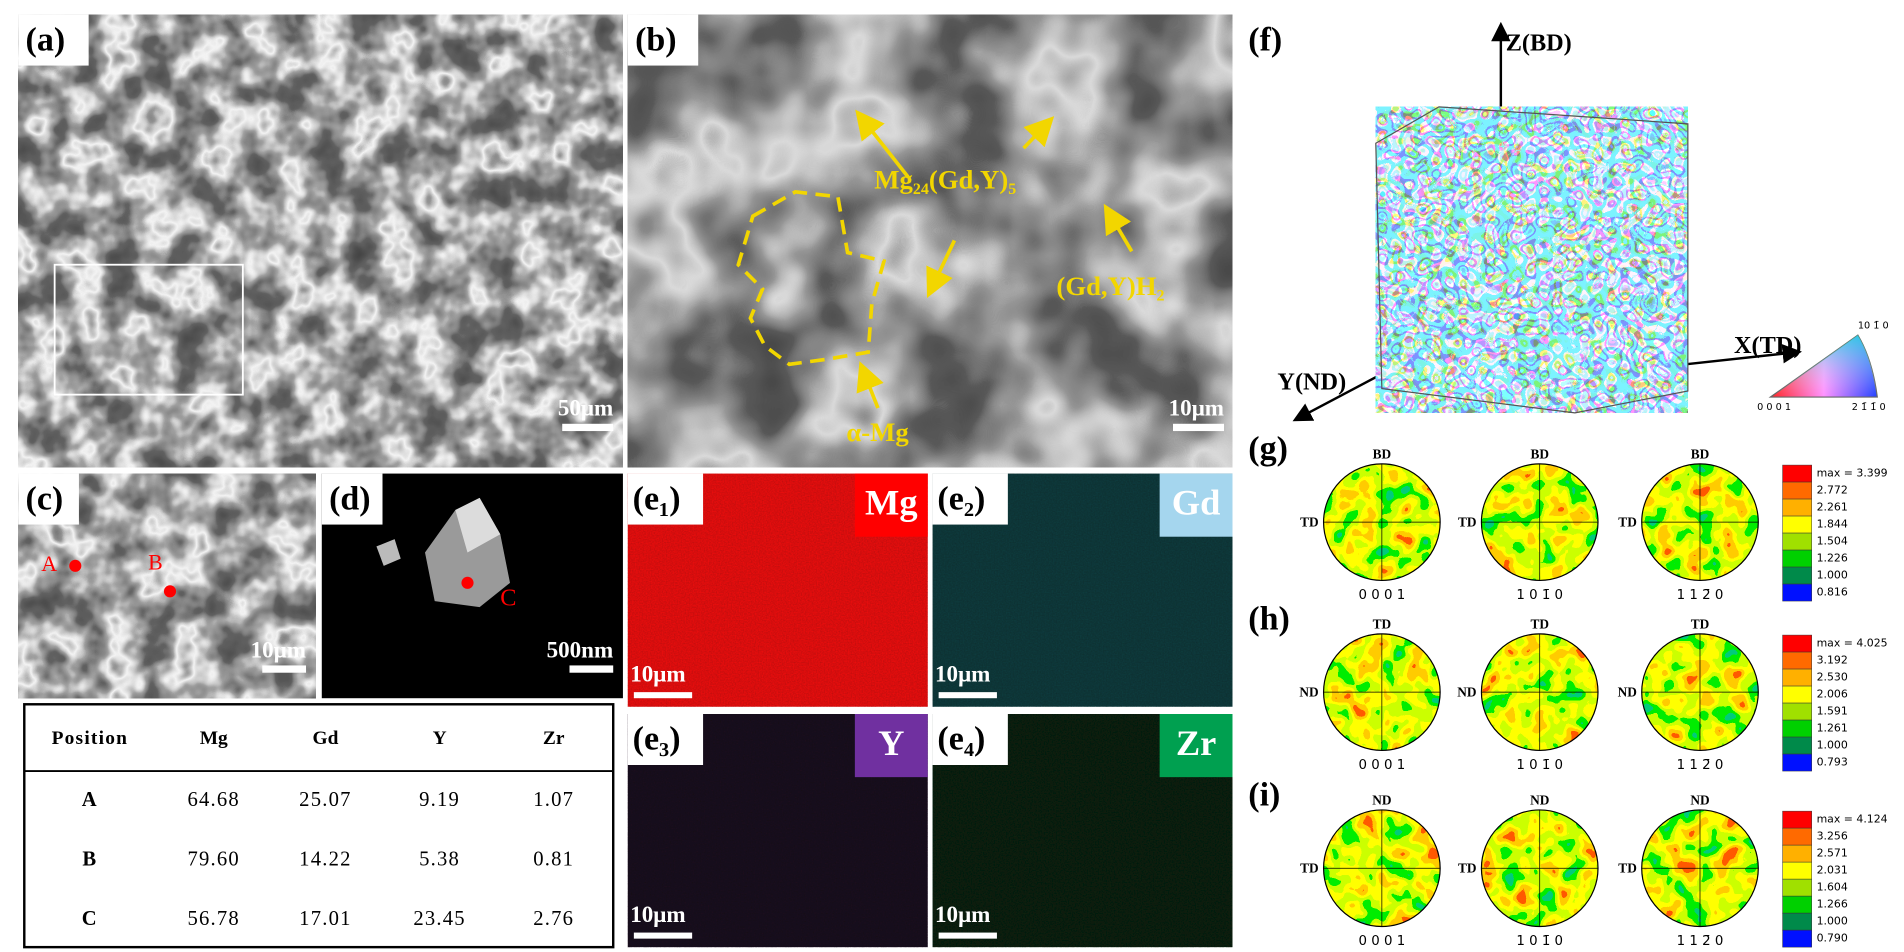 The image size is (1904, 952). Describe the element at coordinates (1852, 643) in the screenshot. I see `legend-label: max = 4.025` at that location.